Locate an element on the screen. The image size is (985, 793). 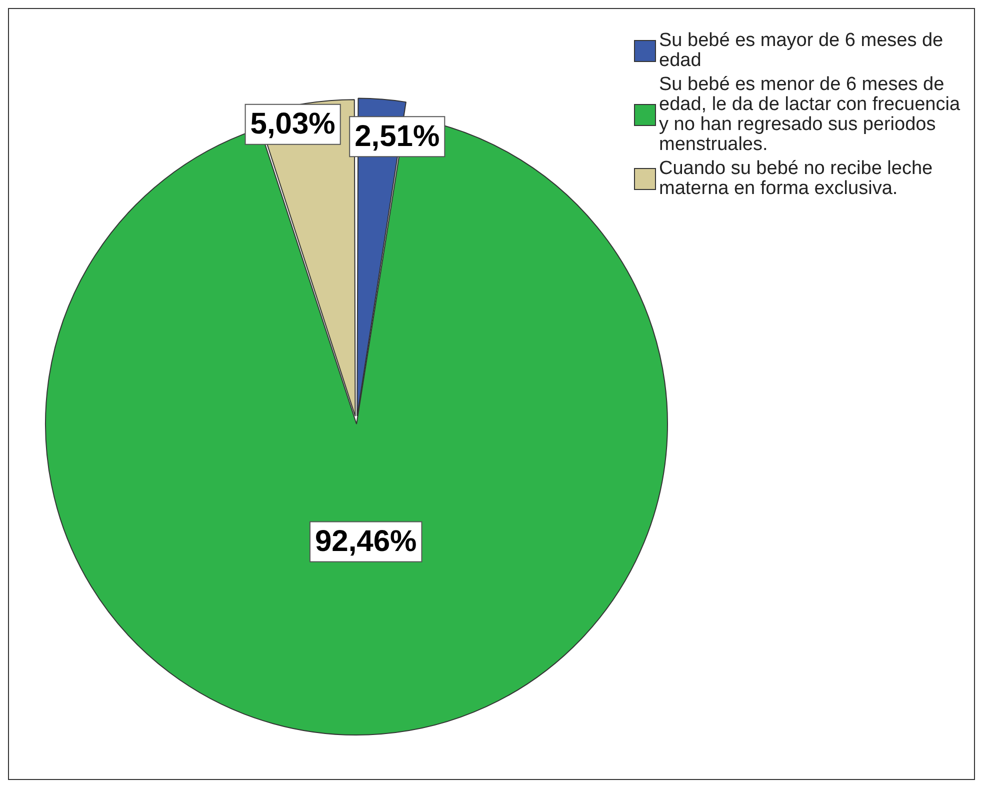
data-label: 92,46% is located at coordinates (365, 541).